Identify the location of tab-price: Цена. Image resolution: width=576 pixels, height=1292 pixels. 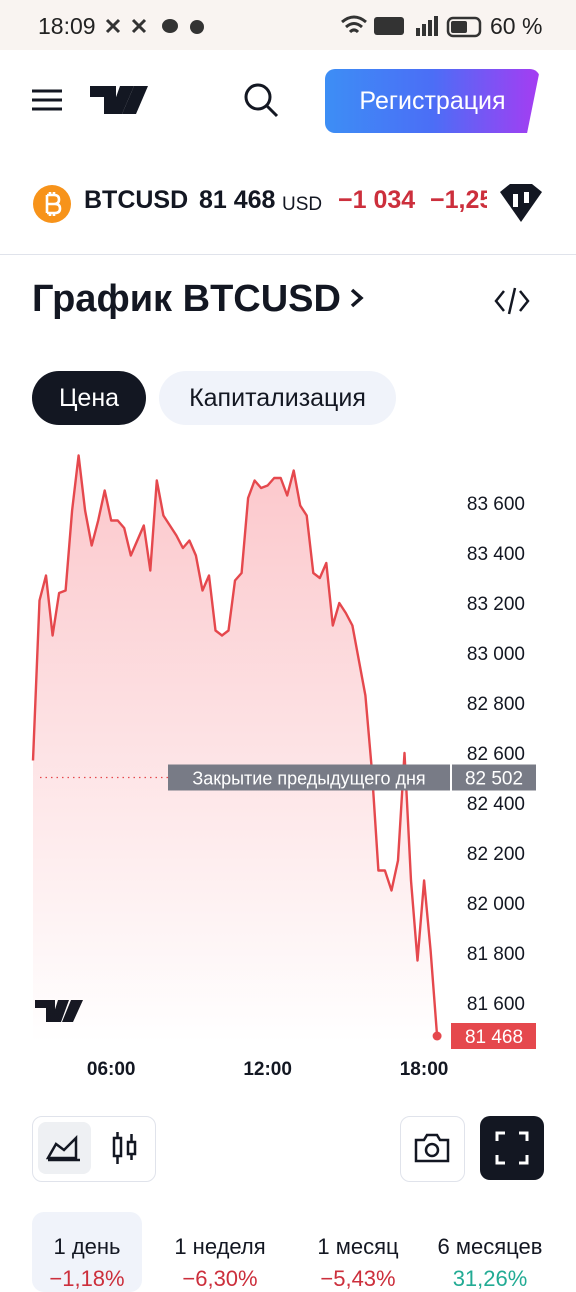
(89, 398).